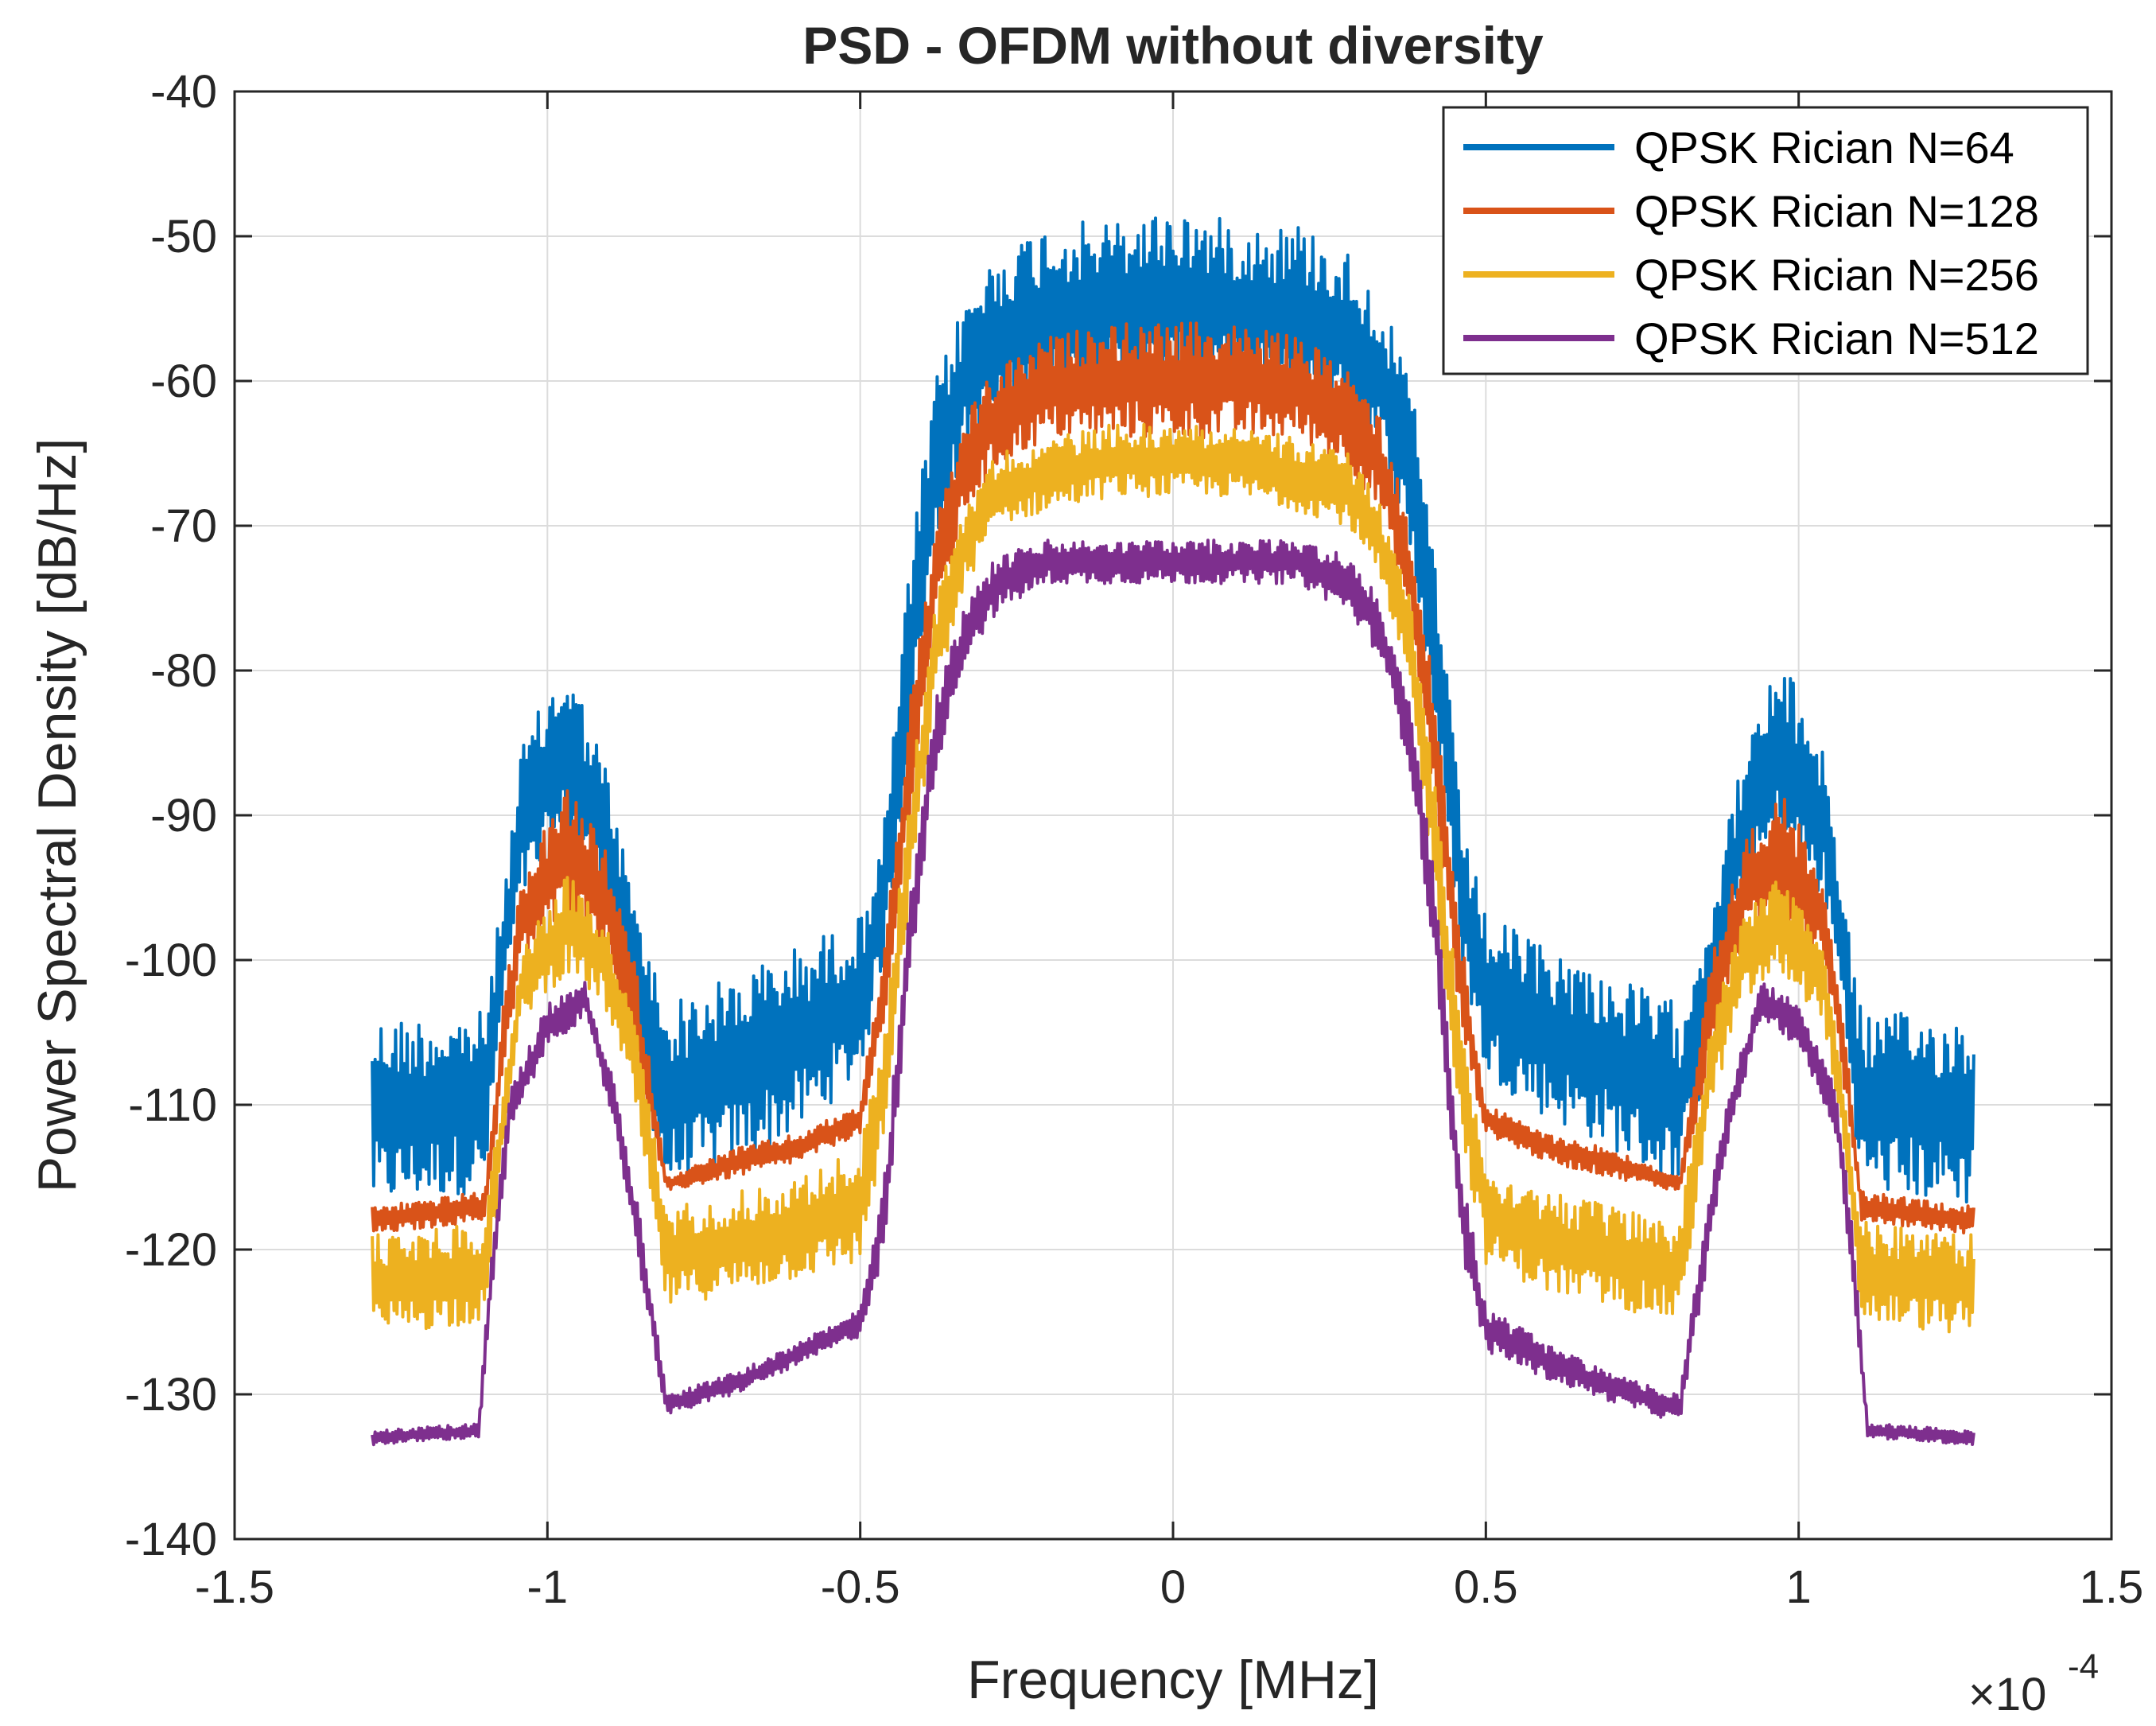  I want to click on y-tick-label: -40, so click(183, 92).